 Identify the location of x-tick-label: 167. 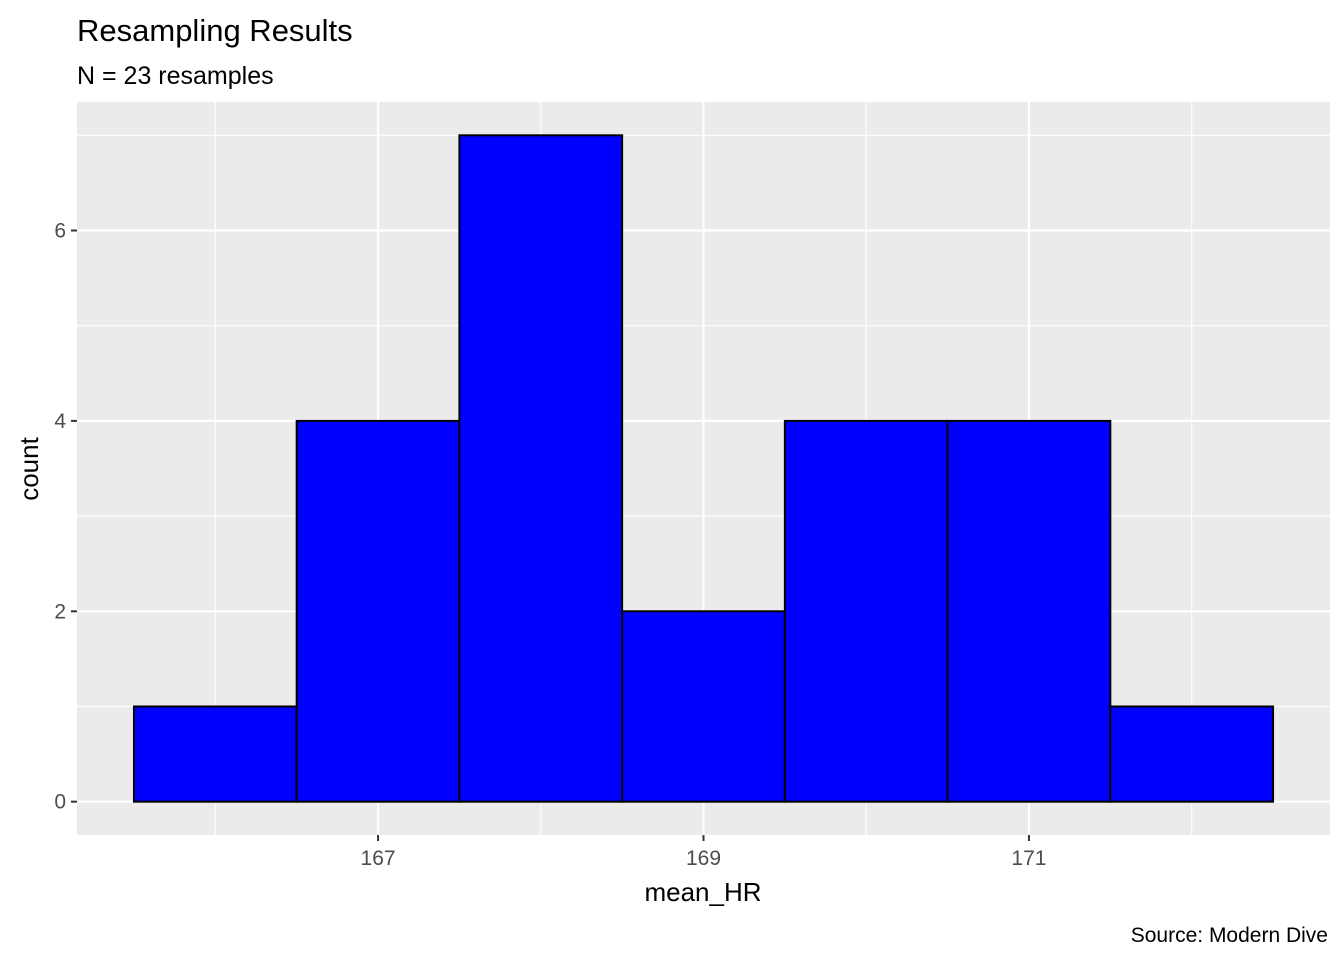
(378, 858).